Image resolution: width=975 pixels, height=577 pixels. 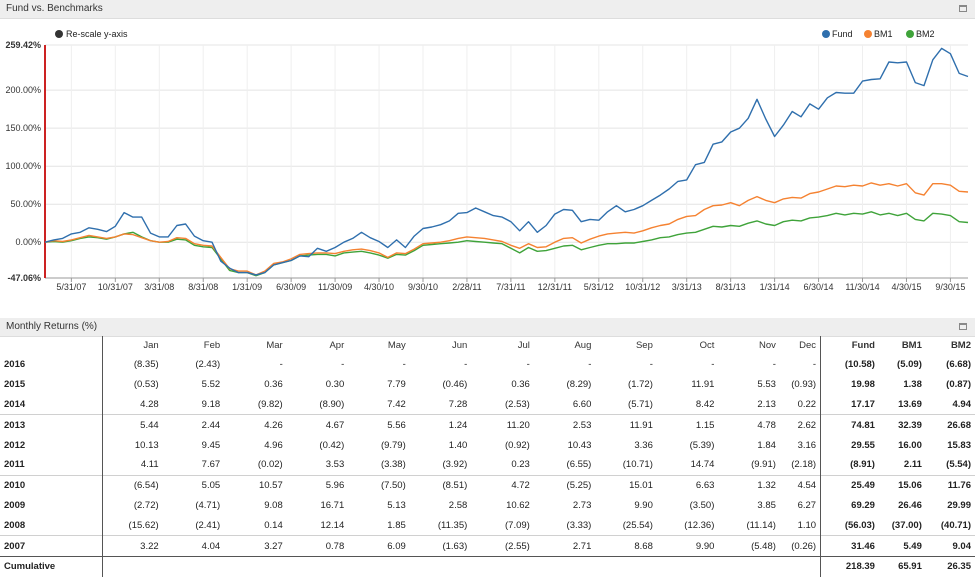 I want to click on legend-label: Fund, so click(x=842, y=34).